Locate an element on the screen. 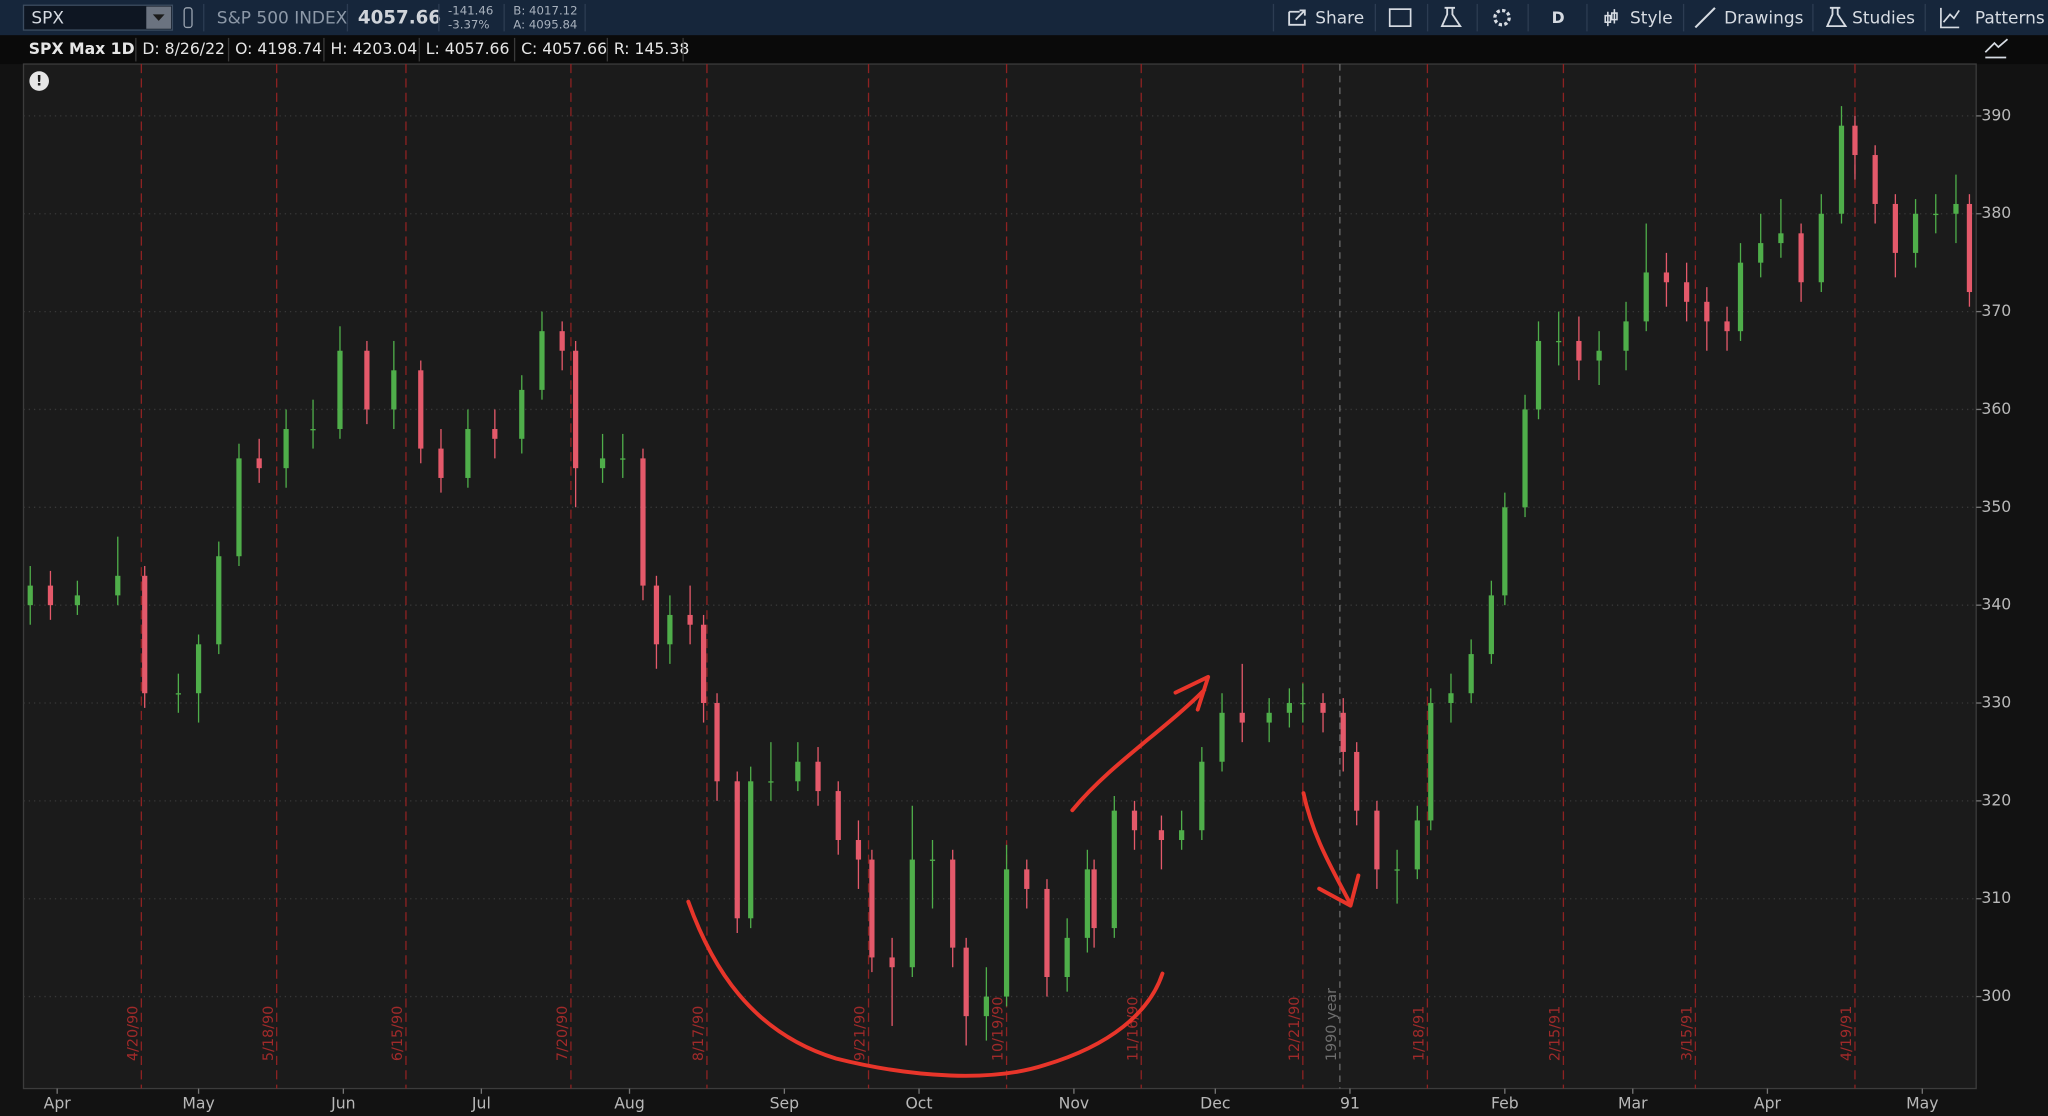 Image resolution: width=2048 pixels, height=1116 pixels. link-icon is located at coordinates (188, 18).